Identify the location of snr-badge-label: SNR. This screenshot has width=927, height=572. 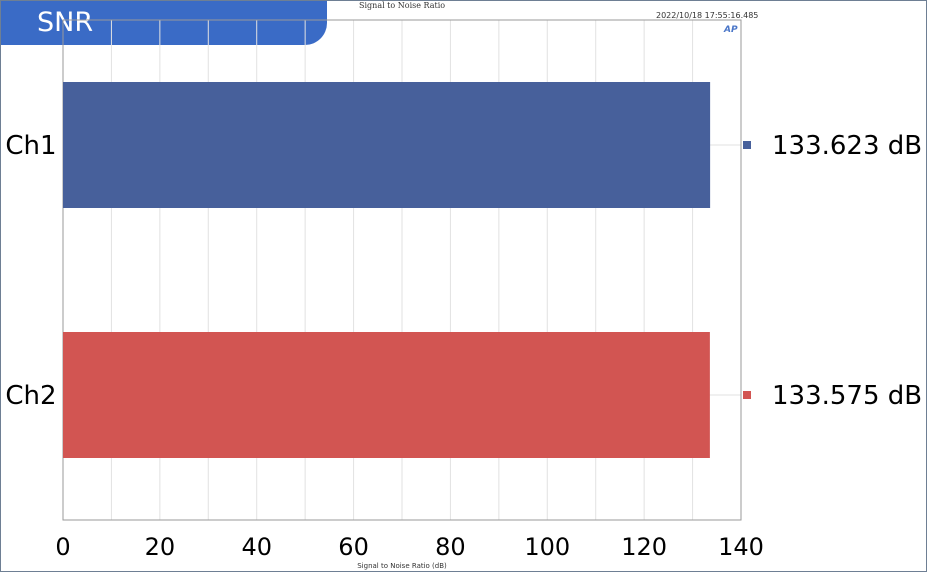
(65, 22).